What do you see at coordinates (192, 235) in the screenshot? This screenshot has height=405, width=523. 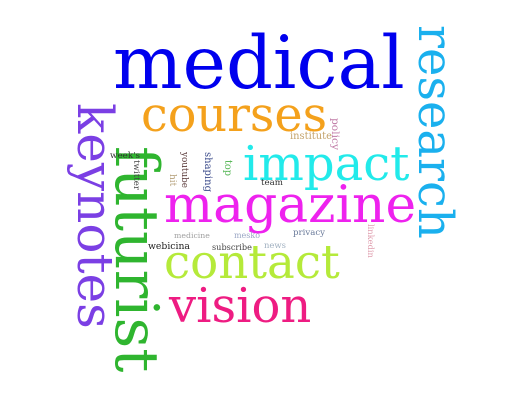 I see `word-medicine: medicine` at bounding box center [192, 235].